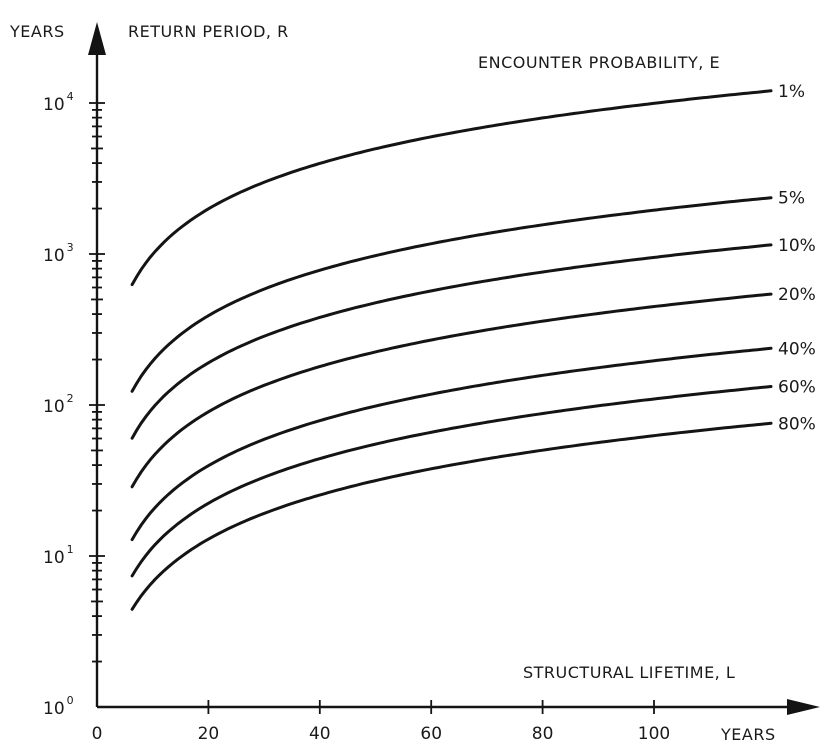 The image size is (832, 747). What do you see at coordinates (58, 253) in the screenshot?
I see `y-tick-label: 10 3` at bounding box center [58, 253].